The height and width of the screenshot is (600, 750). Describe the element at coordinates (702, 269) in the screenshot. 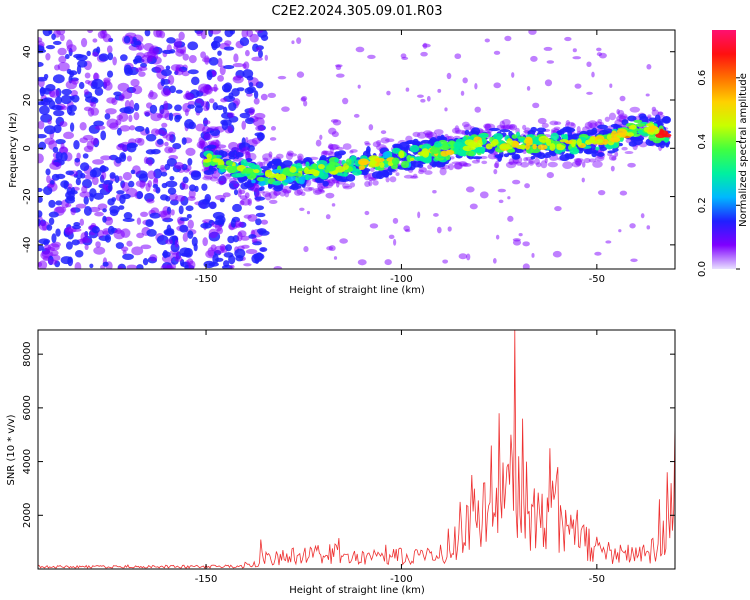

I see `colorbar-tick-label: 0.0` at that location.